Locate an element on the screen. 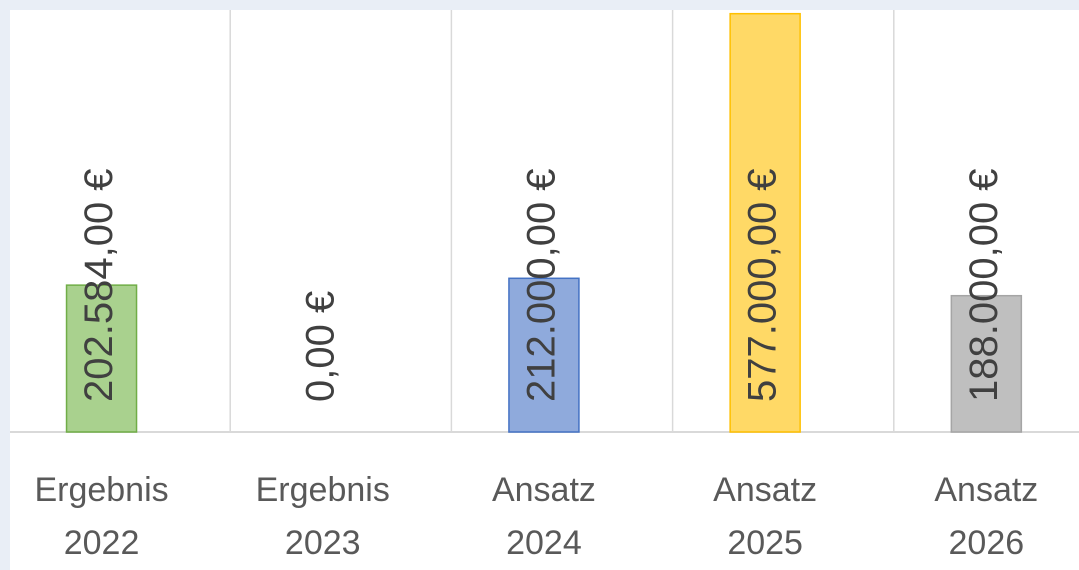 This screenshot has height=570, width=1079. data-label: 577.000,00 € is located at coordinates (763, 285).